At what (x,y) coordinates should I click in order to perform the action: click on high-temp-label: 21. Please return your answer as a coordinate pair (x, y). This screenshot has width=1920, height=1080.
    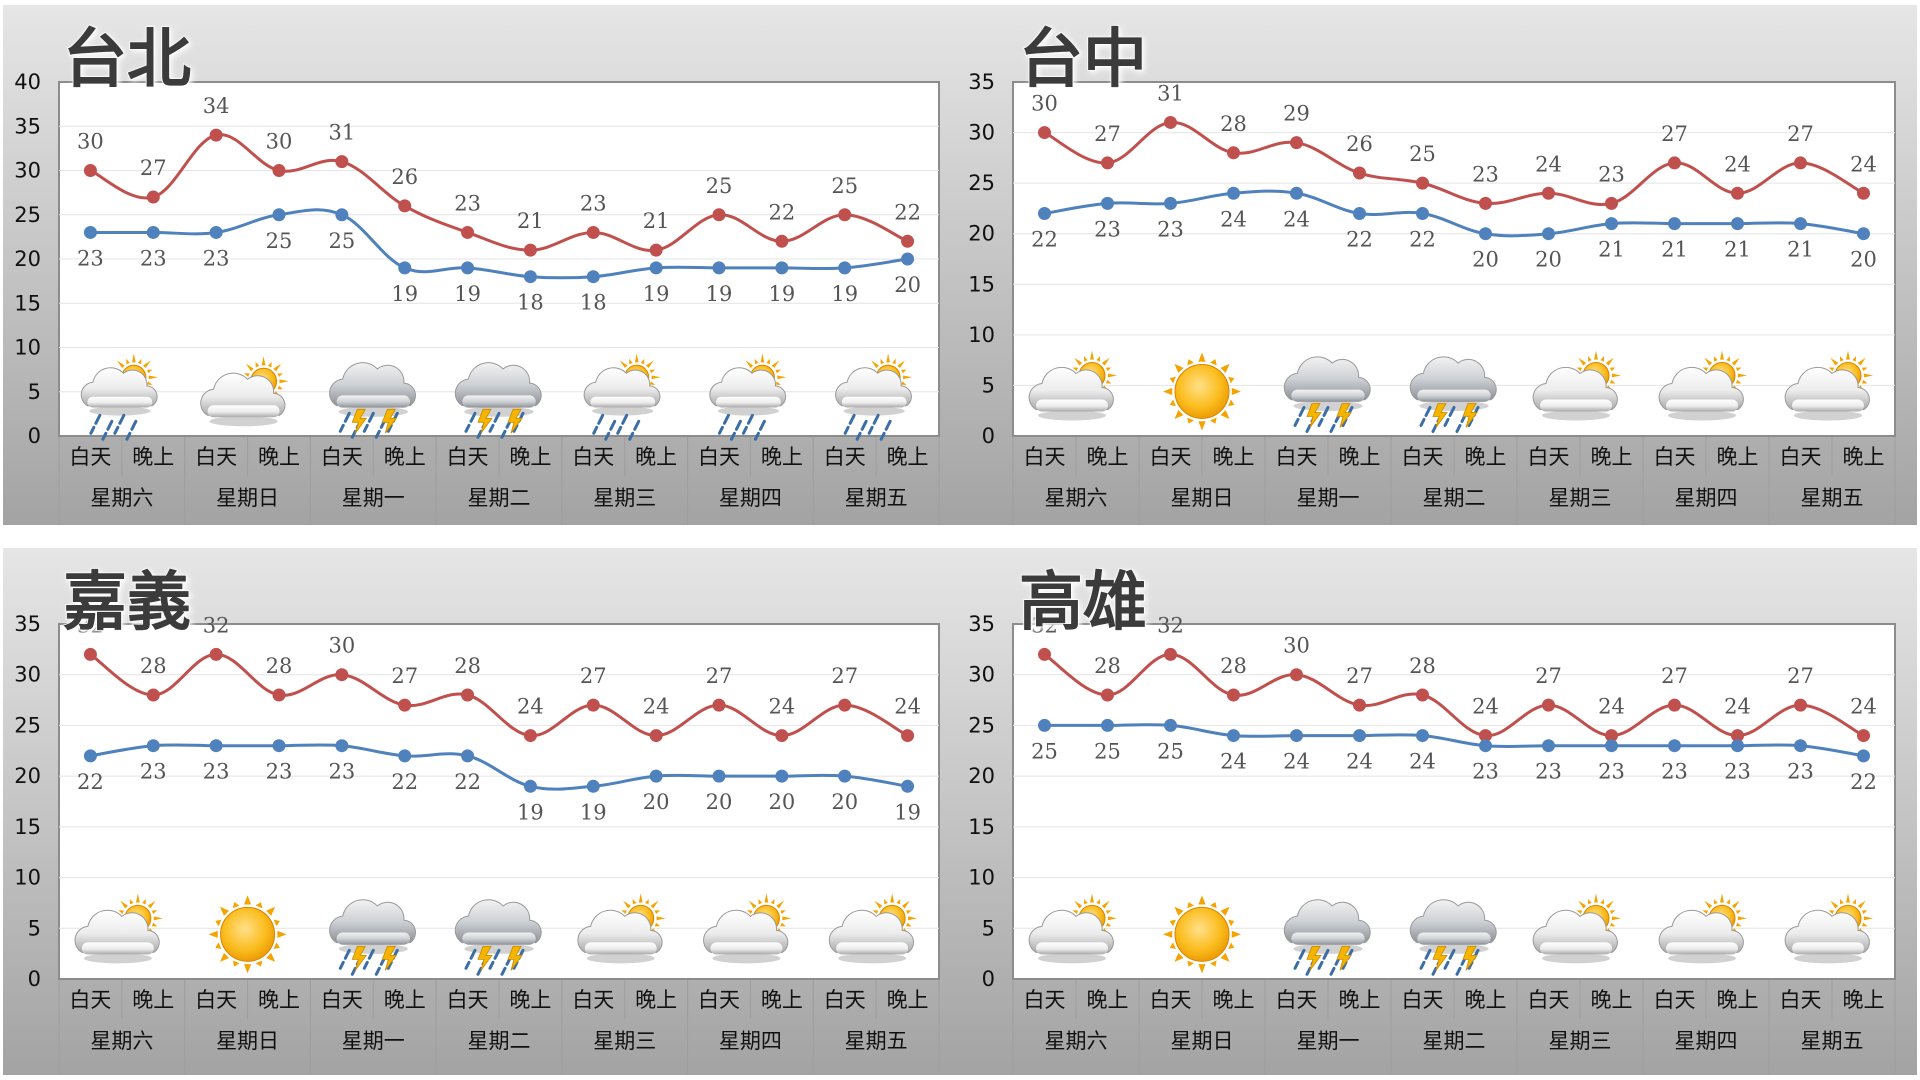
    Looking at the image, I should click on (656, 221).